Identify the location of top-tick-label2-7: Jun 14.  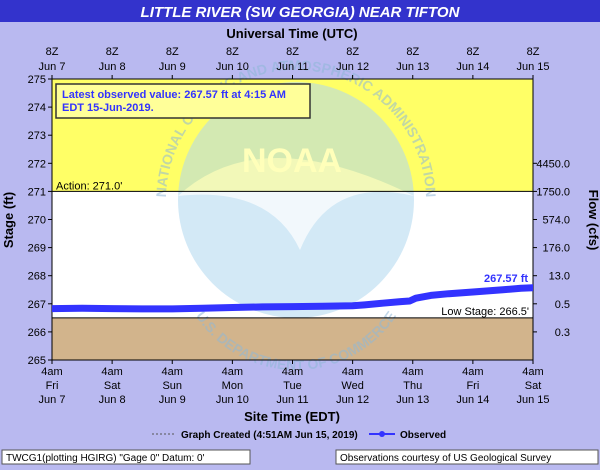
(472, 67).